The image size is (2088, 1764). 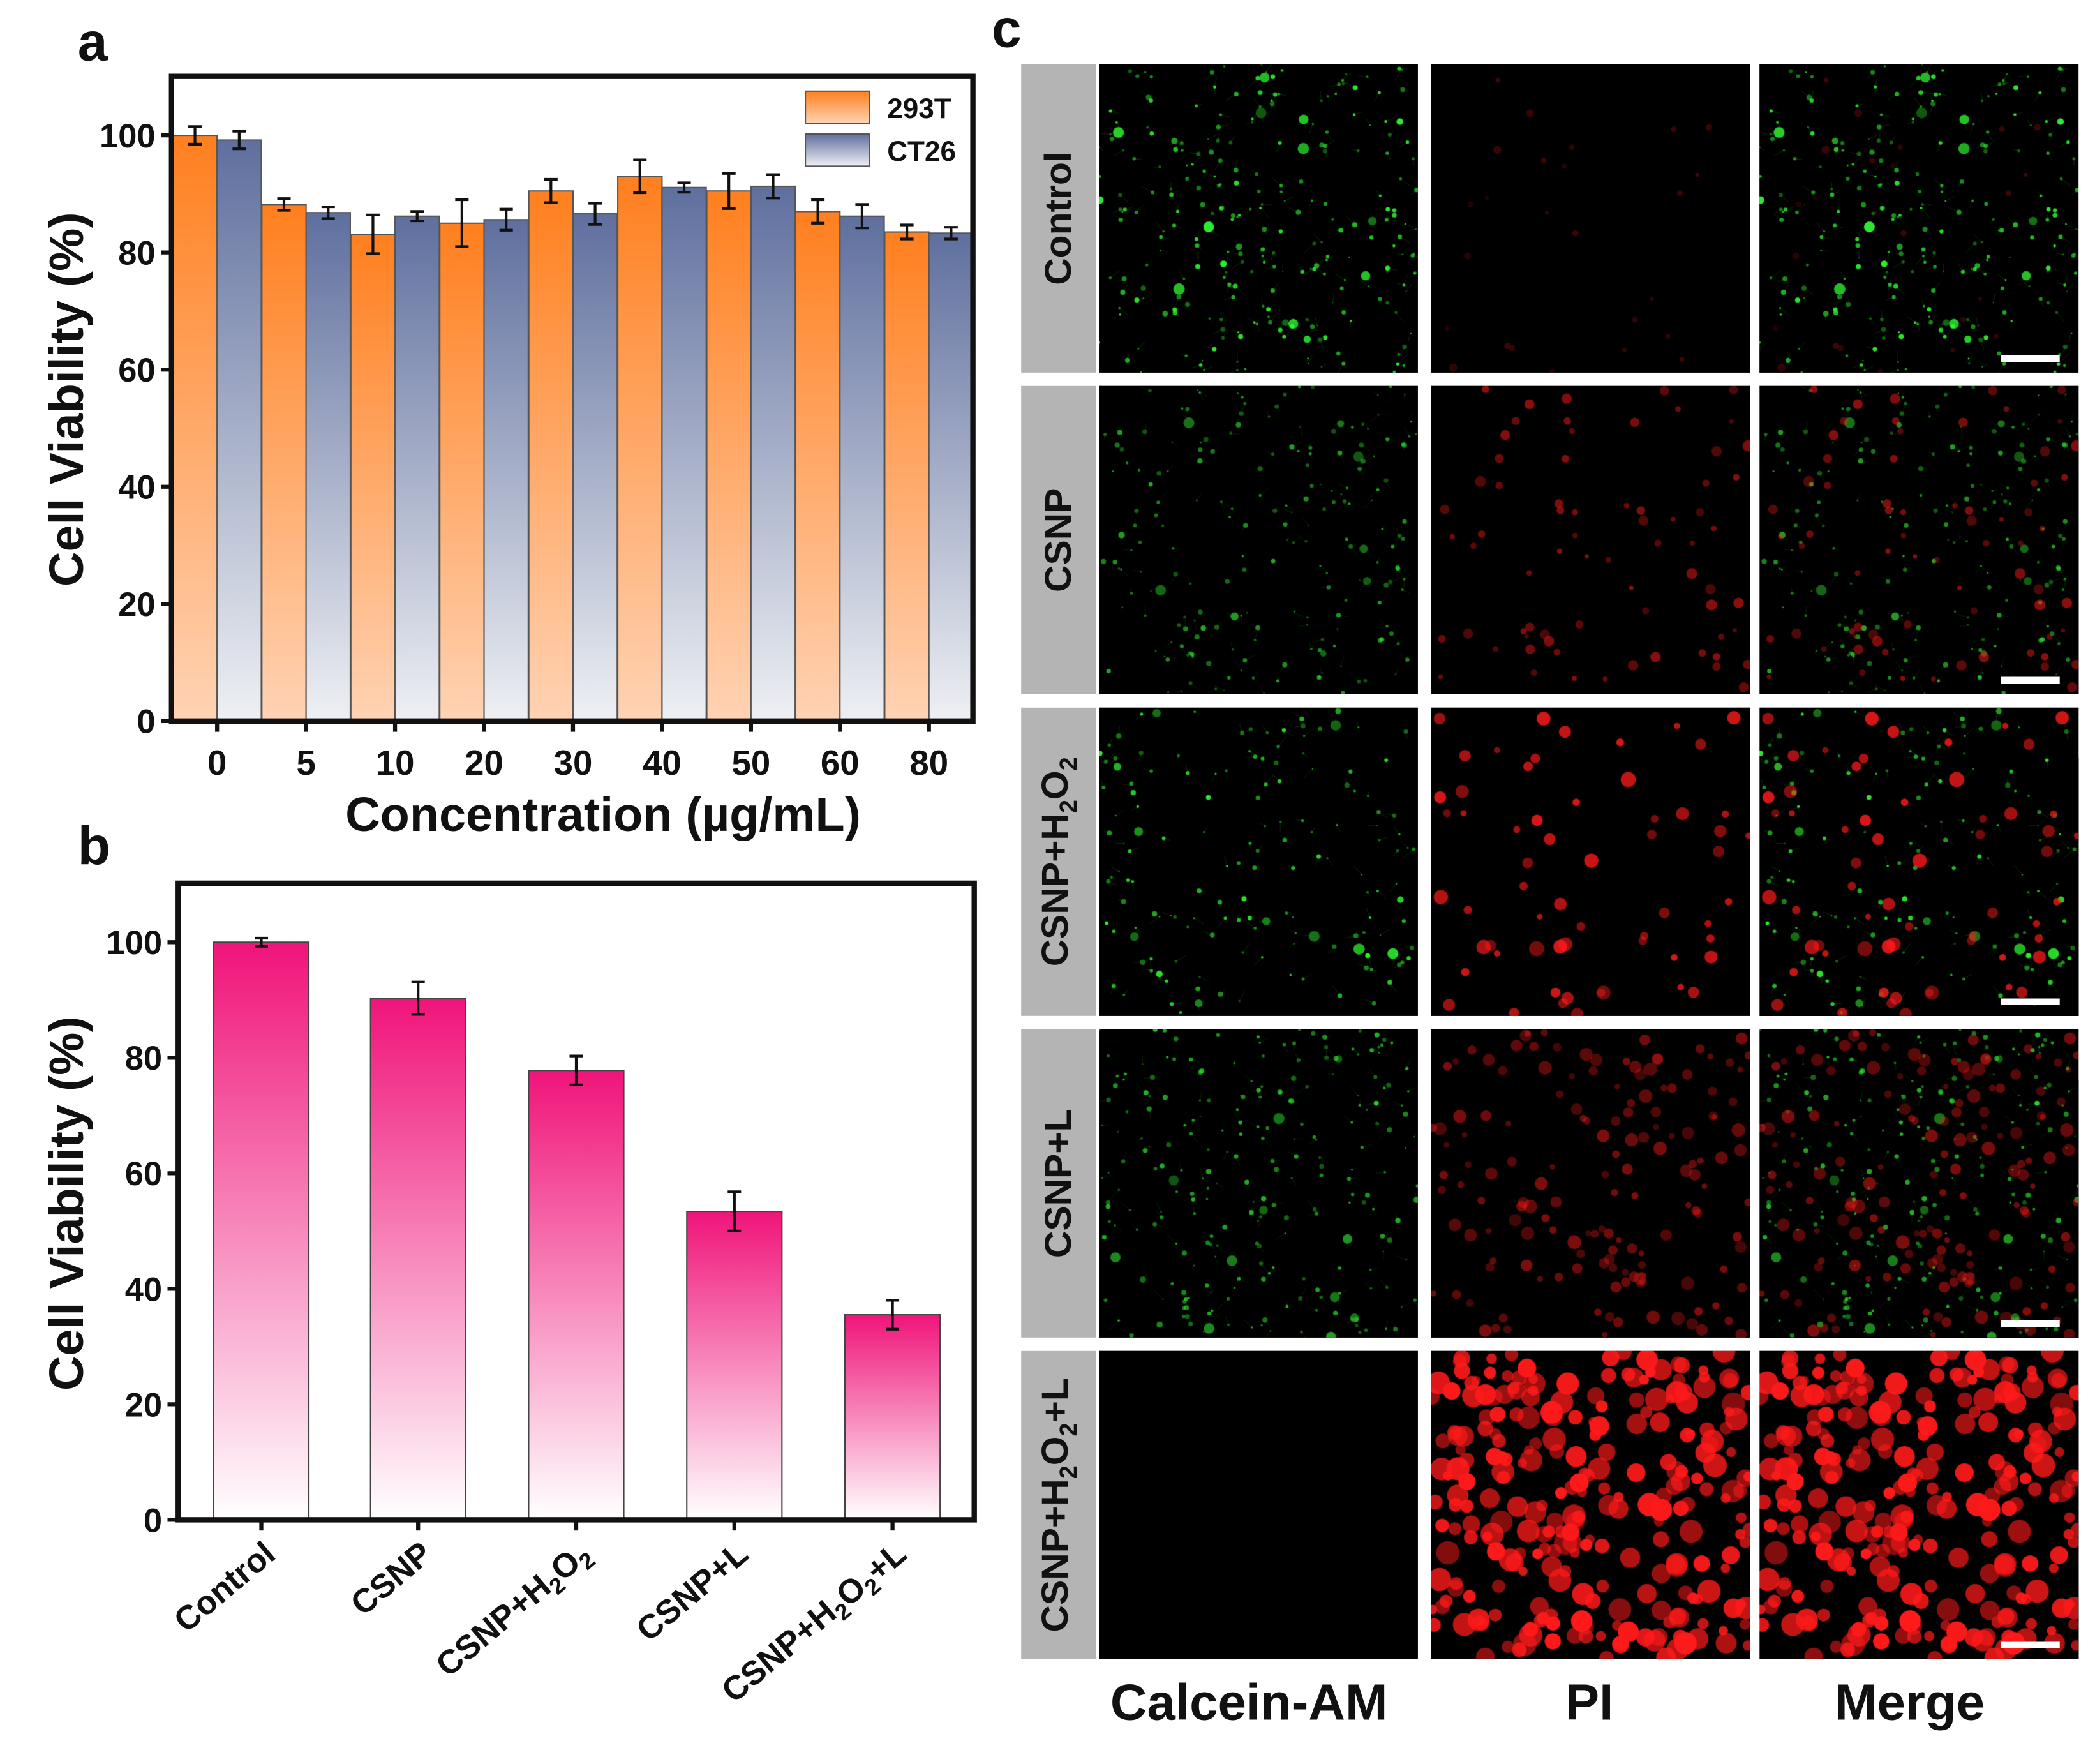 What do you see at coordinates (417, 1259) in the screenshot?
I see `bar-CSNP` at bounding box center [417, 1259].